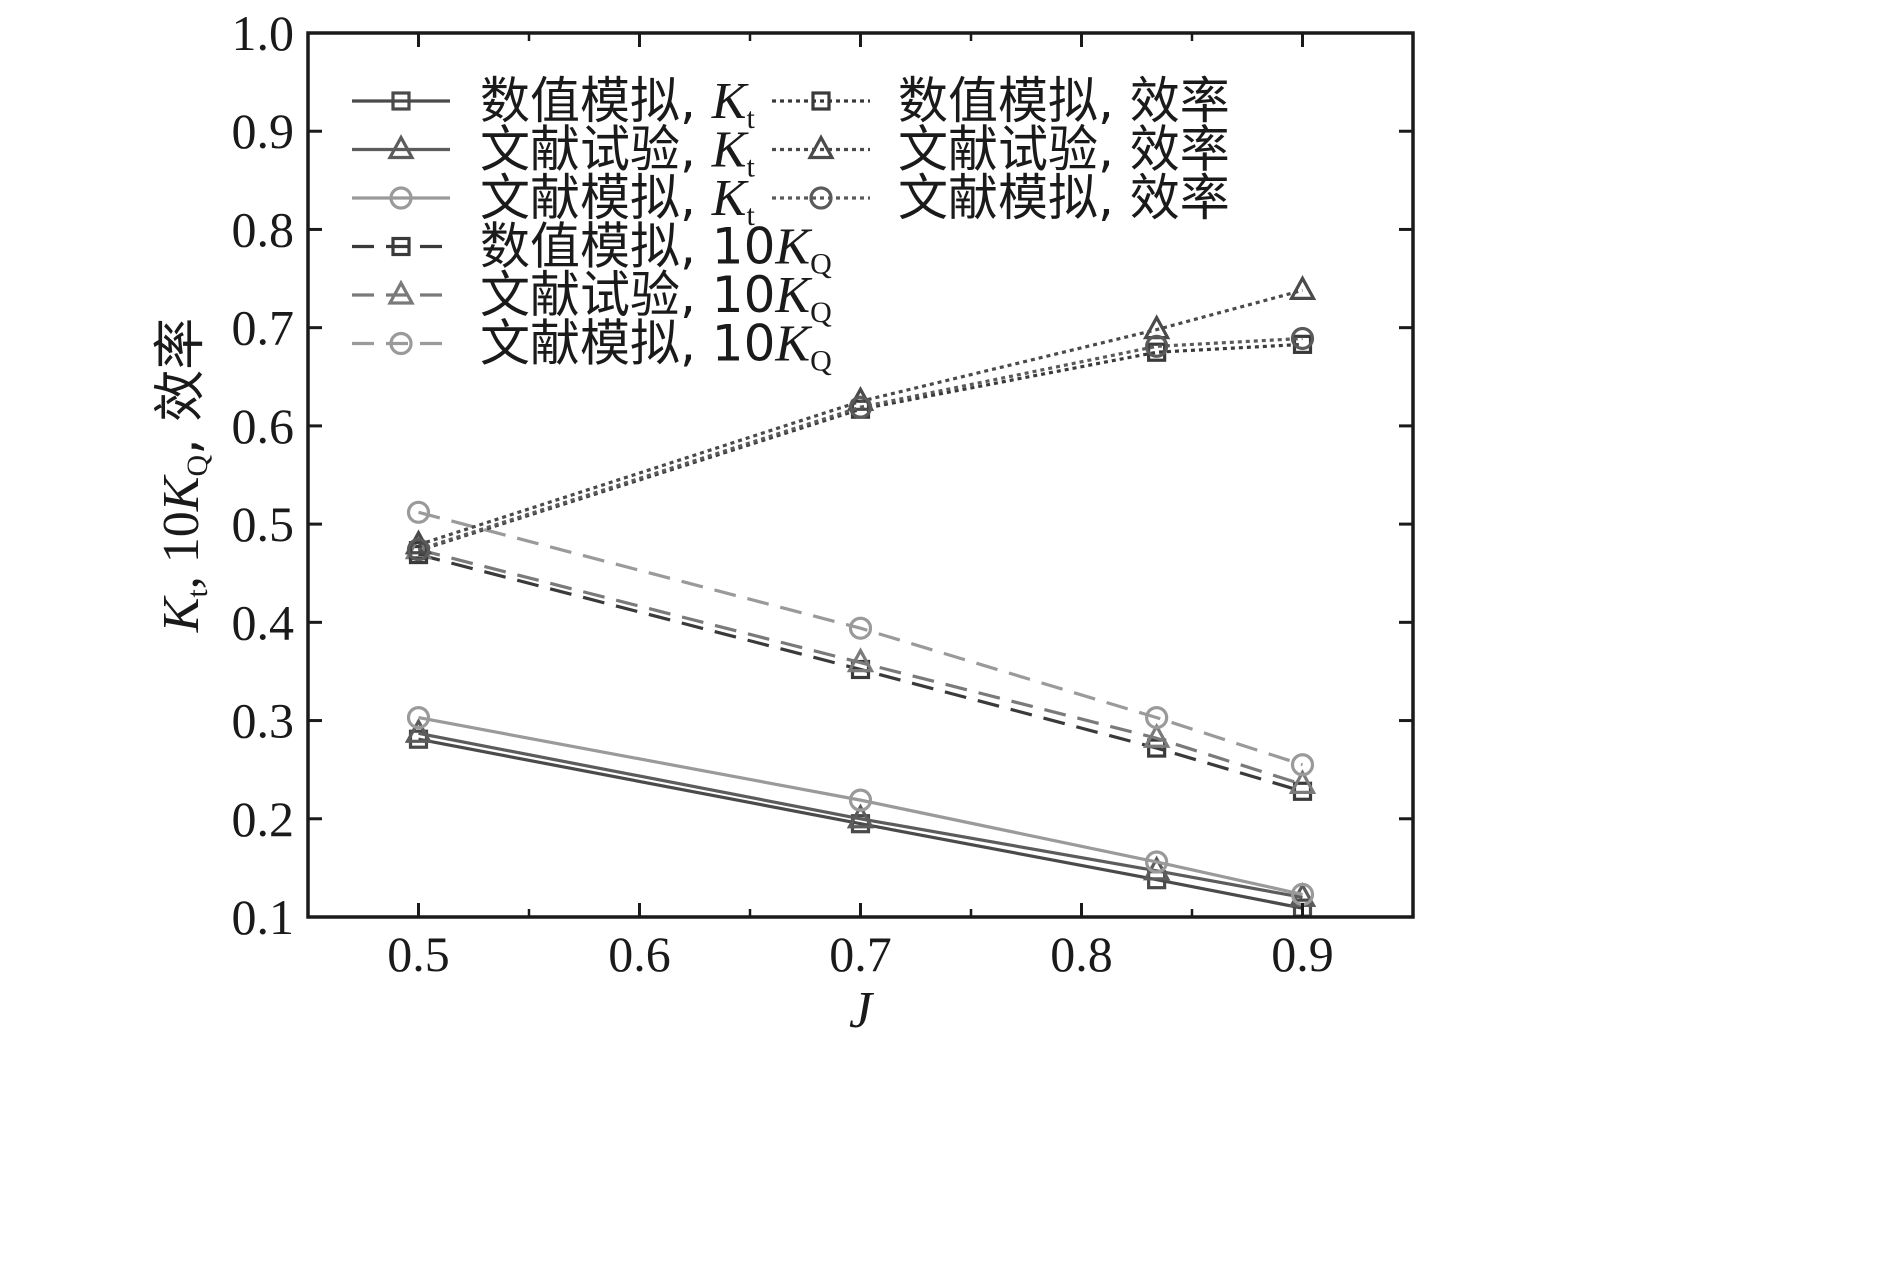 This screenshot has width=1890, height=1264. I want to click on legend-label: 数值模拟, 效率, so click(1064, 101).